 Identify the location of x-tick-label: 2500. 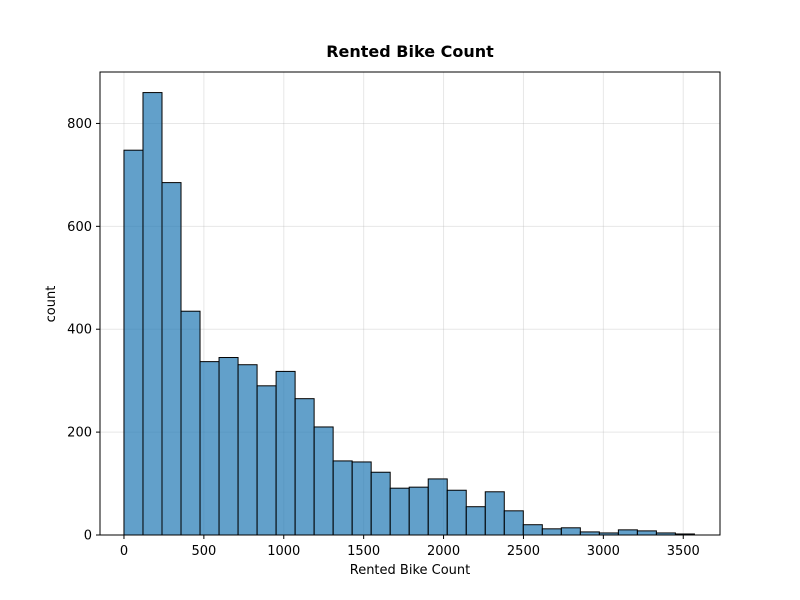
(523, 551).